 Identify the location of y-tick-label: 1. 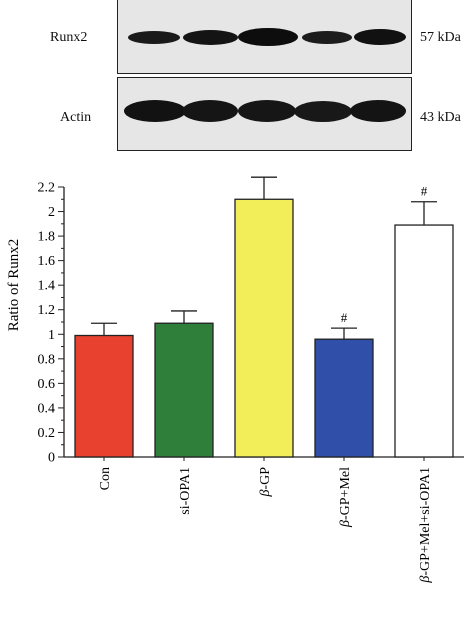
(51, 335).